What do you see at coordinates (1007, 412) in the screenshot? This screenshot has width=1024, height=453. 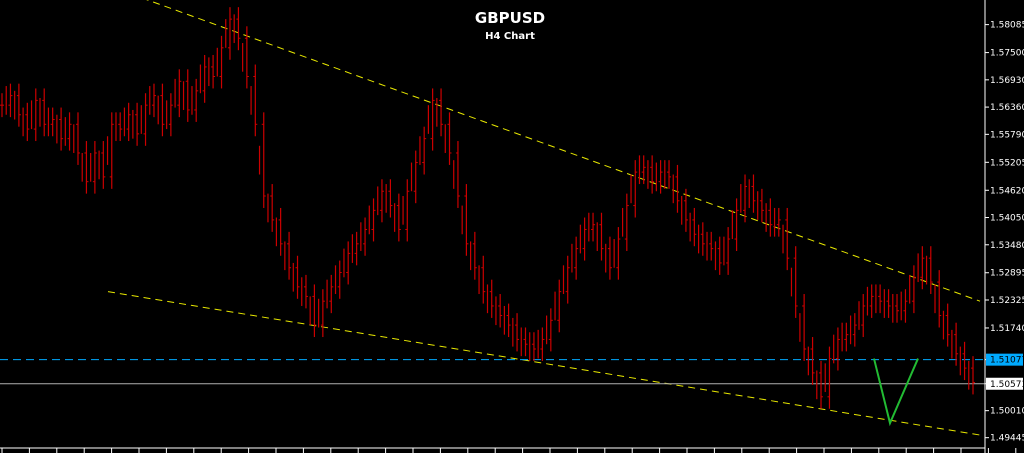 I see `price-tick-label: 1.50010` at bounding box center [1007, 412].